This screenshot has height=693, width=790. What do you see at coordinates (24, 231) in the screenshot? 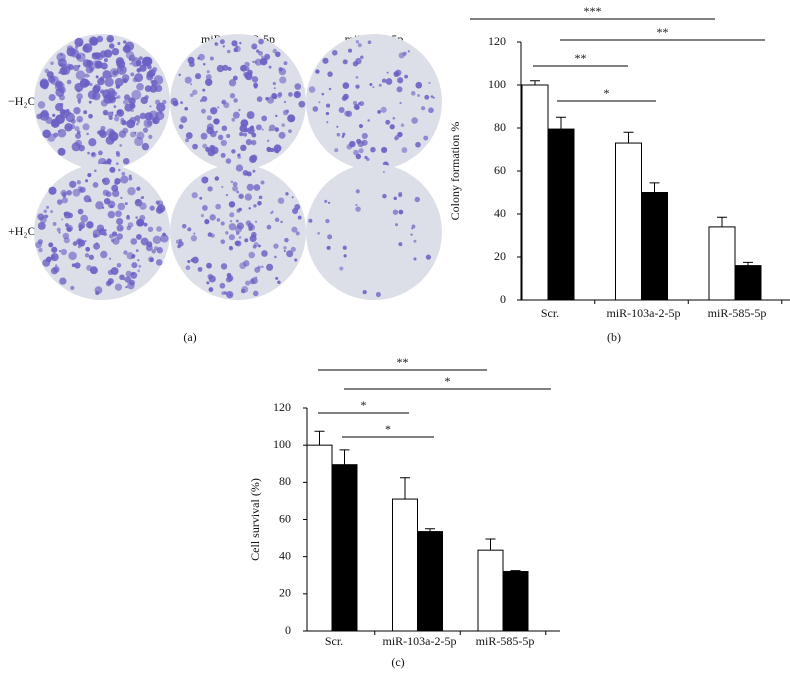
I see `row-label: +H₂O₂` at bounding box center [24, 231].